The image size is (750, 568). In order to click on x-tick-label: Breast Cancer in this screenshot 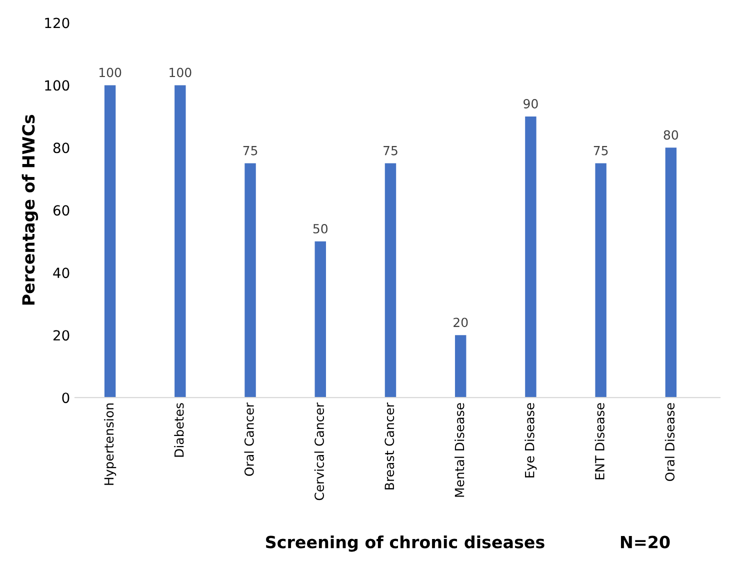, I will do `click(389, 446)`.